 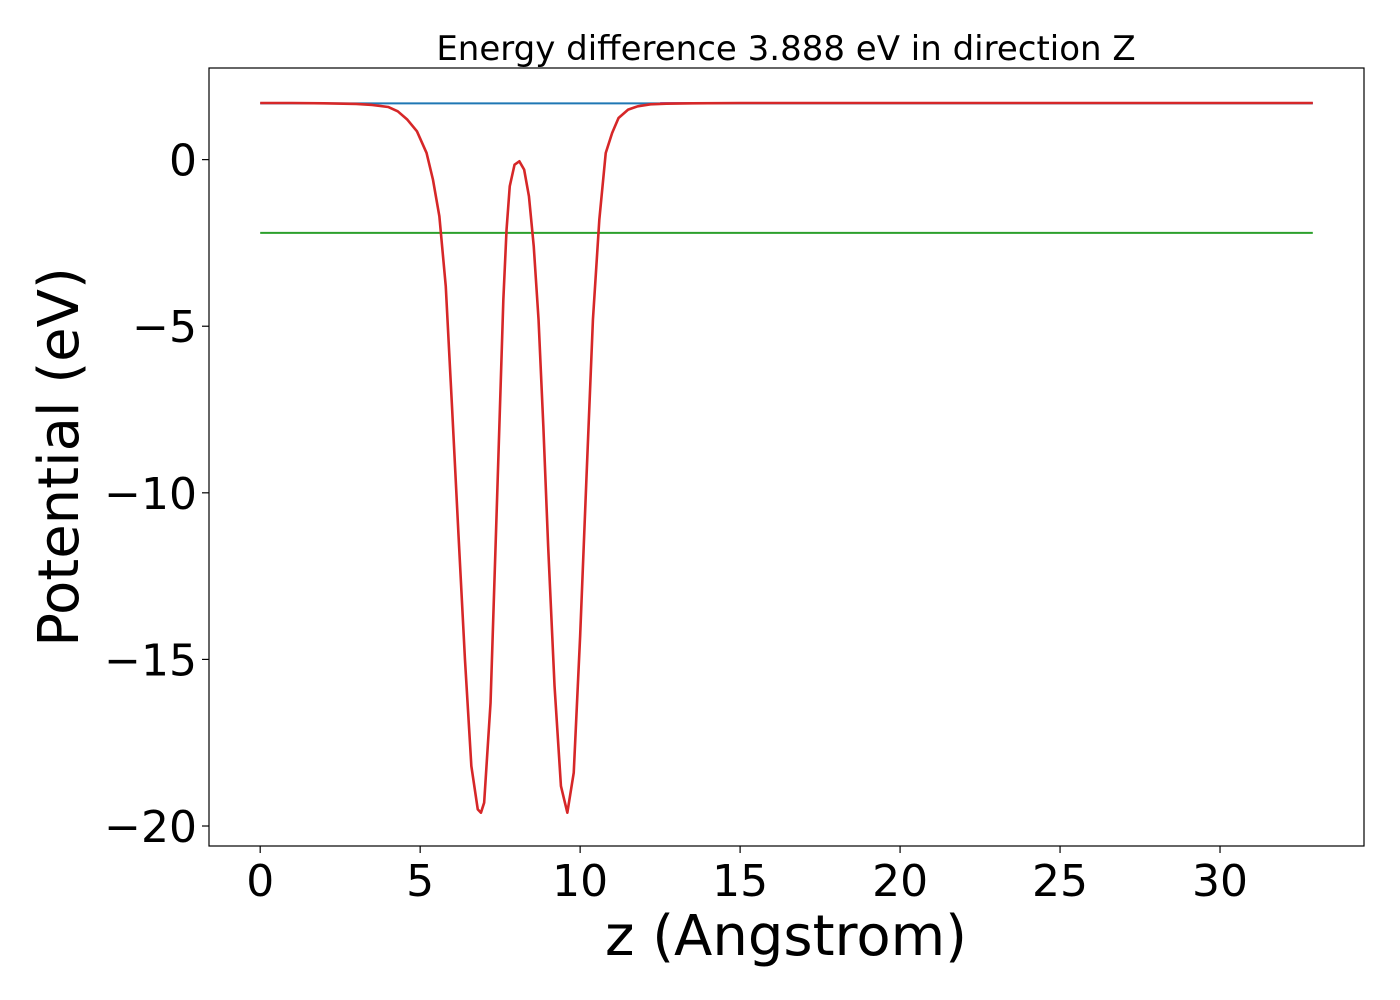 What do you see at coordinates (786, 936) in the screenshot?
I see `x-axis-label: z (Angstrom)` at bounding box center [786, 936].